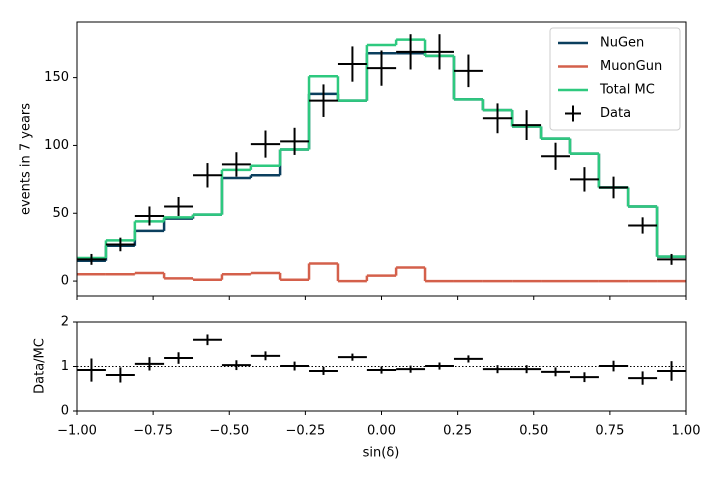 This screenshot has width=720, height=480. I want to click on y-tick-label: 150, so click(56, 77).